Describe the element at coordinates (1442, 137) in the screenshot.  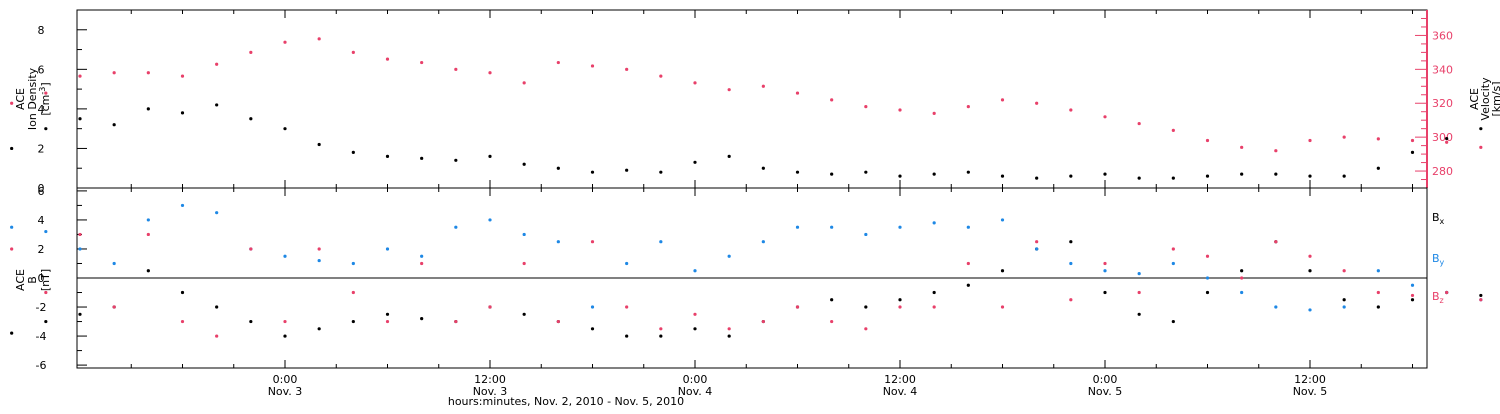
I see `top-right-tick-label: 300` at that location.